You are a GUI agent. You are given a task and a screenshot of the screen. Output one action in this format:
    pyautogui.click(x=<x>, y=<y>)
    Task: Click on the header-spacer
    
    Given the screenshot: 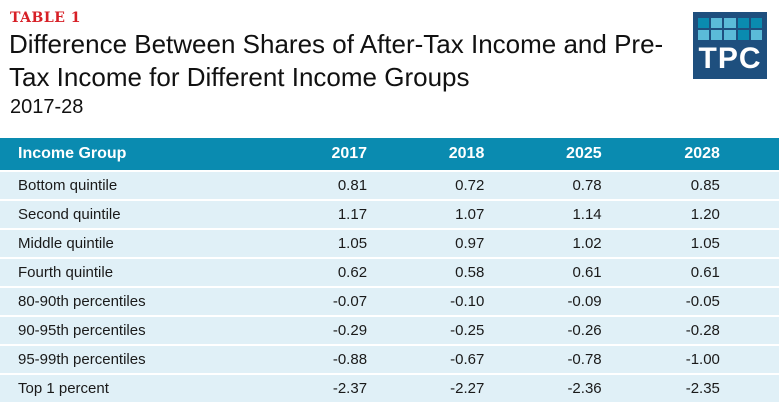 What is the action you would take?
    pyautogui.click(x=749, y=154)
    